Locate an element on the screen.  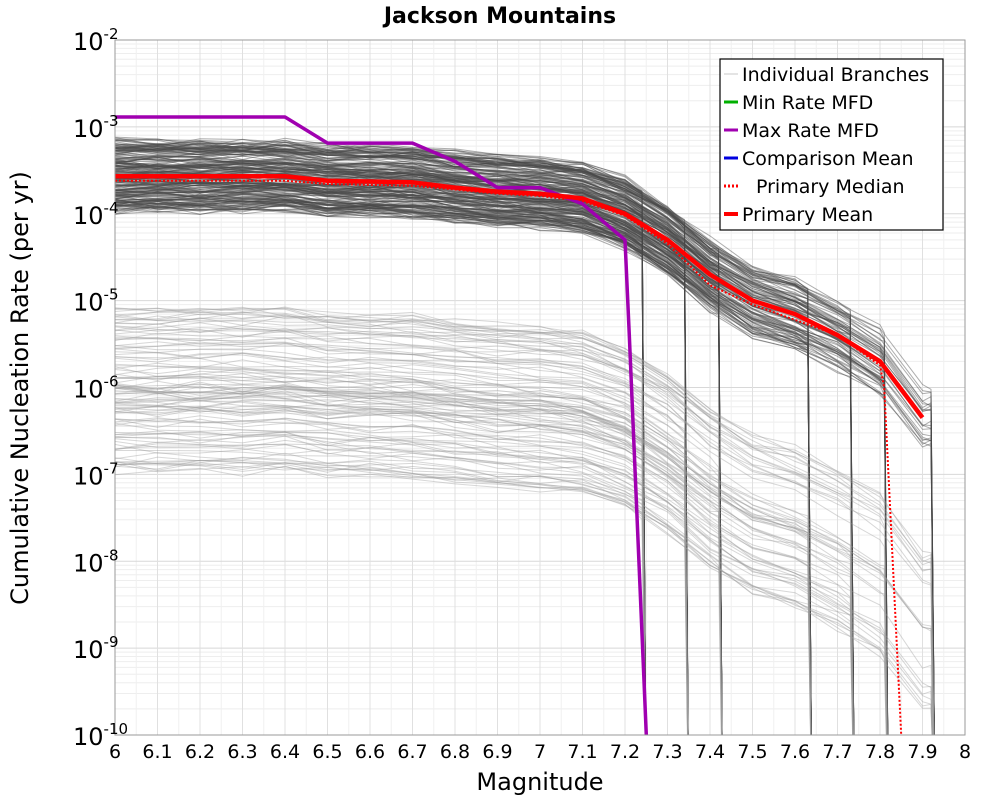
y-tick-label: 10⁻⁶ is located at coordinates (96, 388).